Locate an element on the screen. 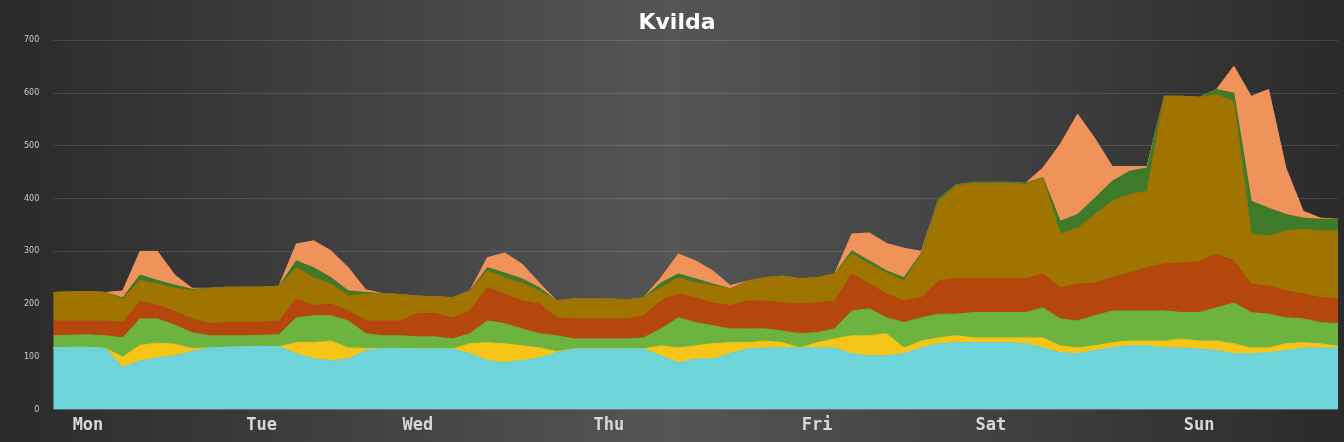  x-tick-label: Wed is located at coordinates (418, 424).